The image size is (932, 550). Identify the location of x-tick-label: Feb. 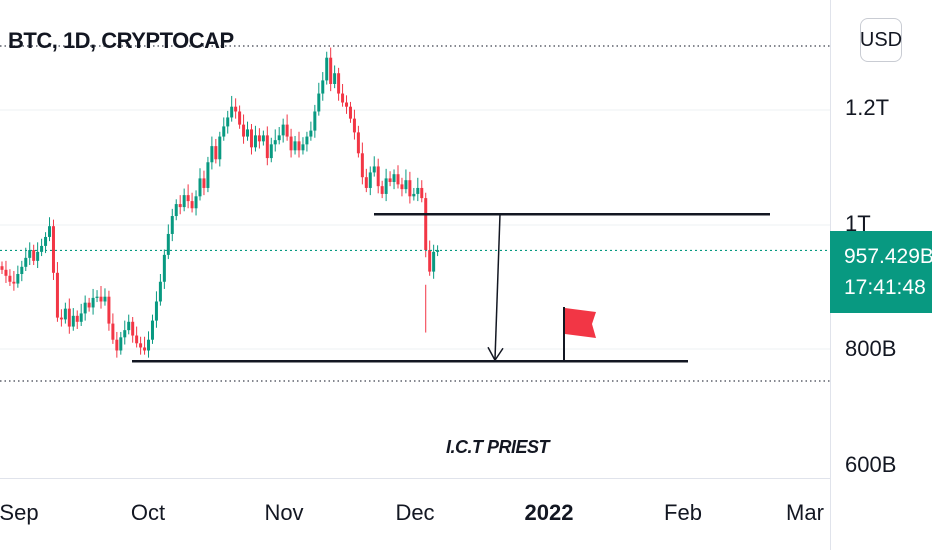
(683, 512).